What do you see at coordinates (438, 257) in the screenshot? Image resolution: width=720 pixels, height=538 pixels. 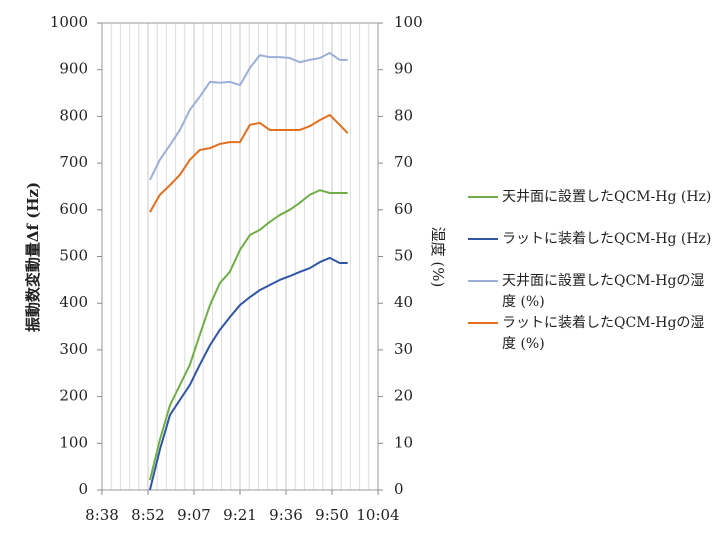 I see `y2-axis-label: 湿度 (%)` at bounding box center [438, 257].